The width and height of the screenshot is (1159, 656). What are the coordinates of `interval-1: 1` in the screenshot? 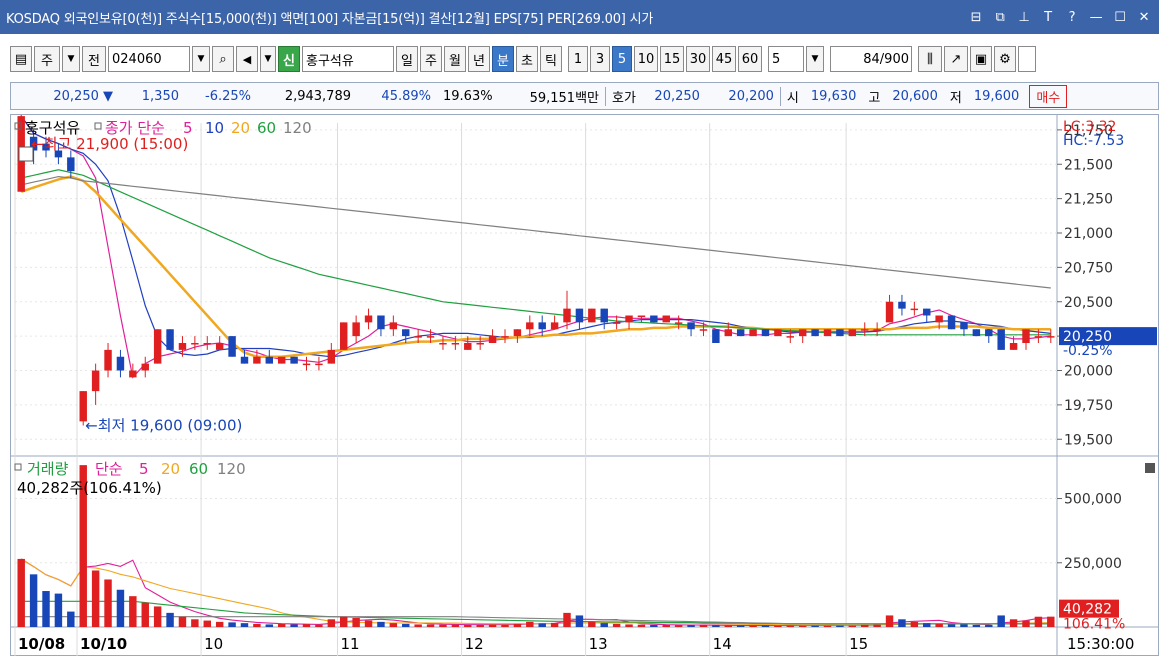 It's located at (578, 59).